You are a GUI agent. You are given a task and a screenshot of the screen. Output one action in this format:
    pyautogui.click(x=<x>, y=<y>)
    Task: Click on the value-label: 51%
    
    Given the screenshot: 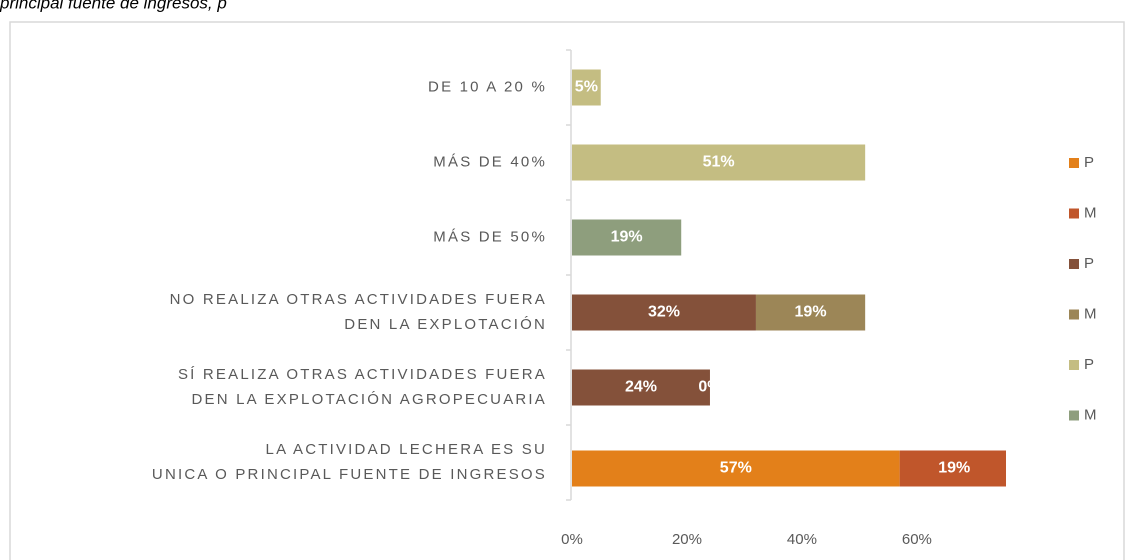 What is the action you would take?
    pyautogui.click(x=719, y=162)
    